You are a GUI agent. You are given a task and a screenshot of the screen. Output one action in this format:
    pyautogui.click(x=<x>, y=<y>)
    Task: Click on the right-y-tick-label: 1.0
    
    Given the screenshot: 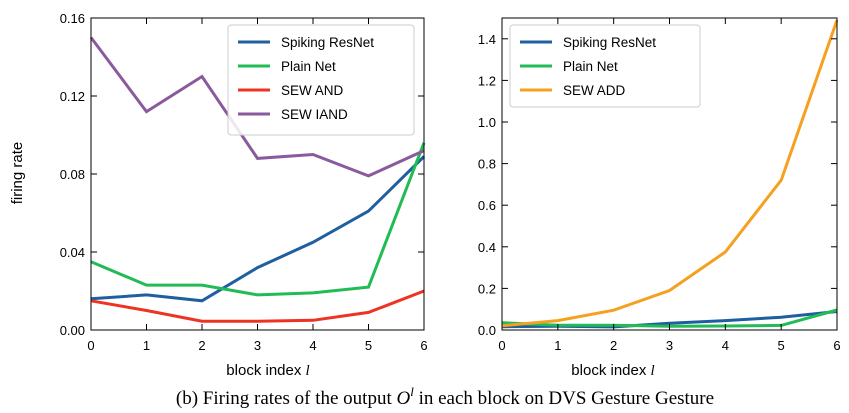 What is the action you would take?
    pyautogui.click(x=487, y=122)
    